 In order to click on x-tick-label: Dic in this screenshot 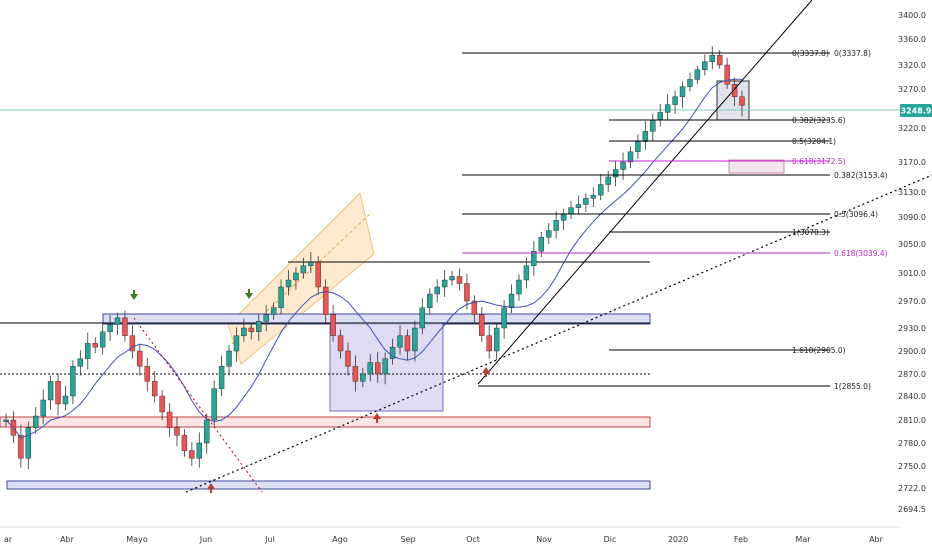, I will do `click(610, 539)`.